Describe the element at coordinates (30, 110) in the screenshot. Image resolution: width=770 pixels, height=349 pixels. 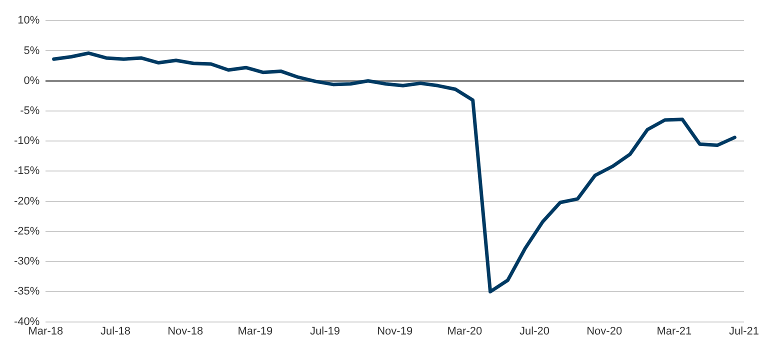
I see `y-tick-label: -5%` at that location.